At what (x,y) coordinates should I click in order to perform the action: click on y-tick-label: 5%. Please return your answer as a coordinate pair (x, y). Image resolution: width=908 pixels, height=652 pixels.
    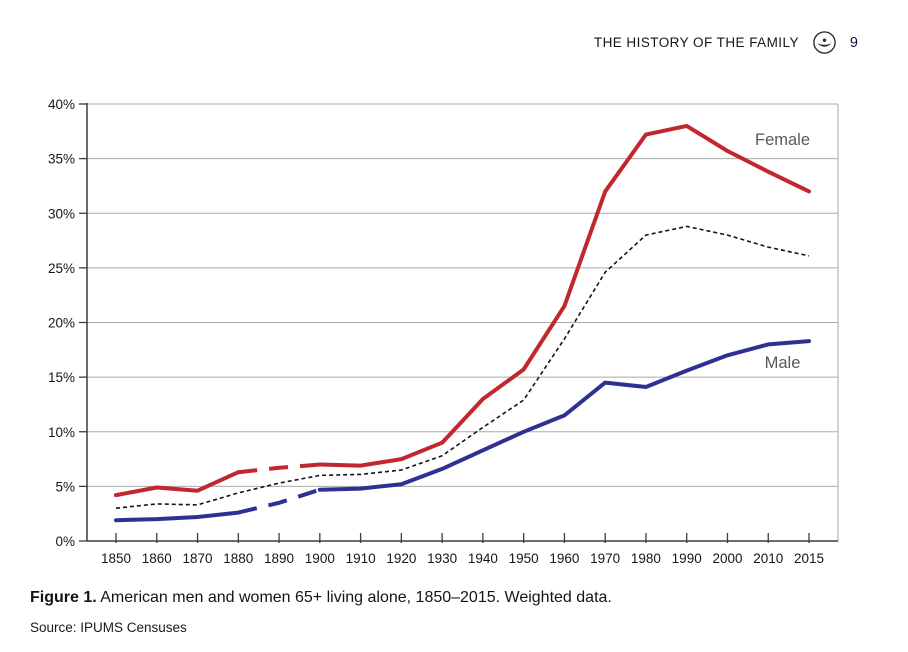
    Looking at the image, I should click on (65, 486).